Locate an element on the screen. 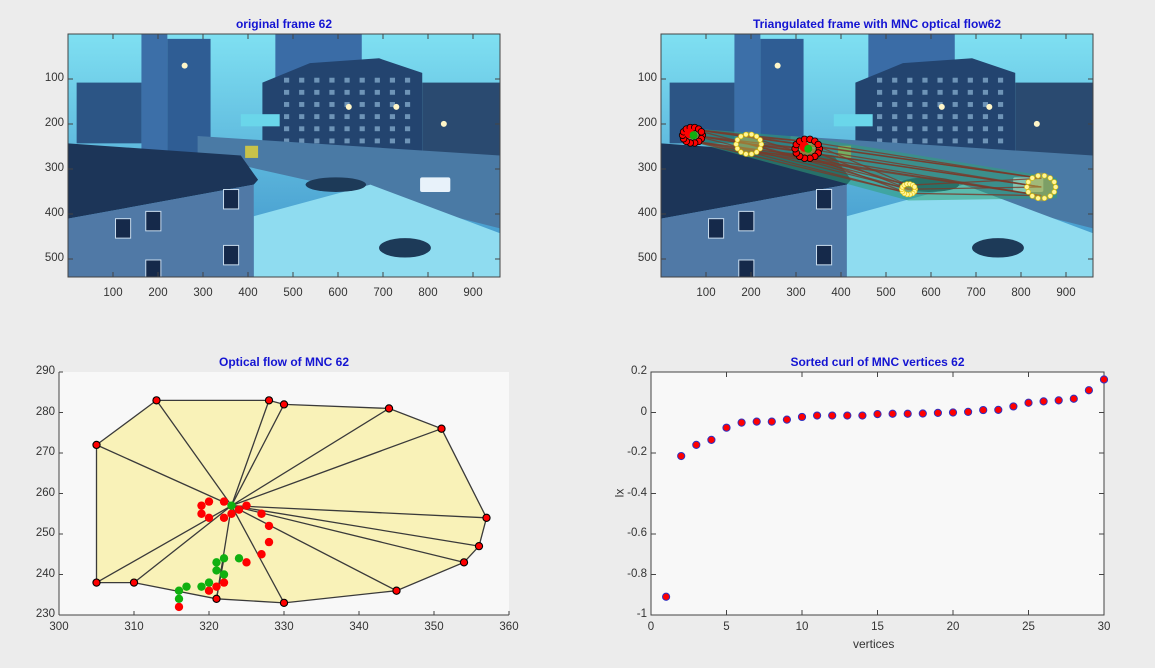 The width and height of the screenshot is (1155, 668). x-tick-label: 700 is located at coordinates (976, 293).